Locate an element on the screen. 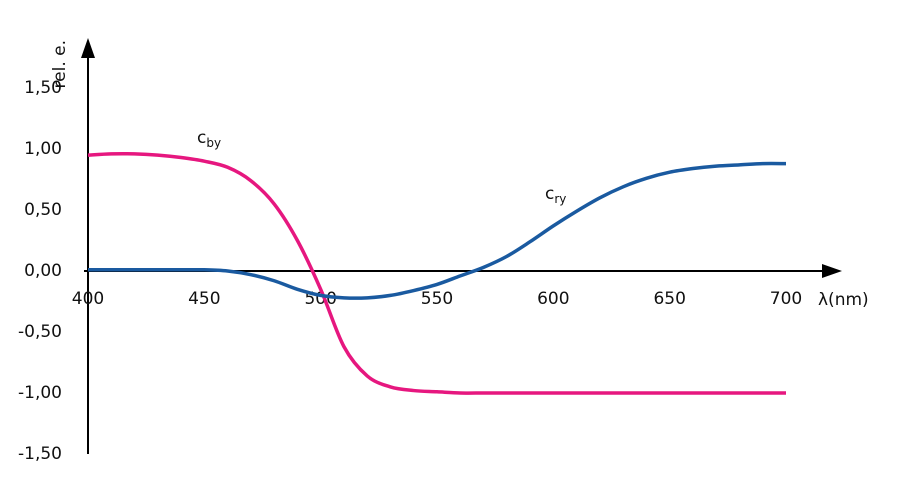  series-label: cry is located at coordinates (555, 195).